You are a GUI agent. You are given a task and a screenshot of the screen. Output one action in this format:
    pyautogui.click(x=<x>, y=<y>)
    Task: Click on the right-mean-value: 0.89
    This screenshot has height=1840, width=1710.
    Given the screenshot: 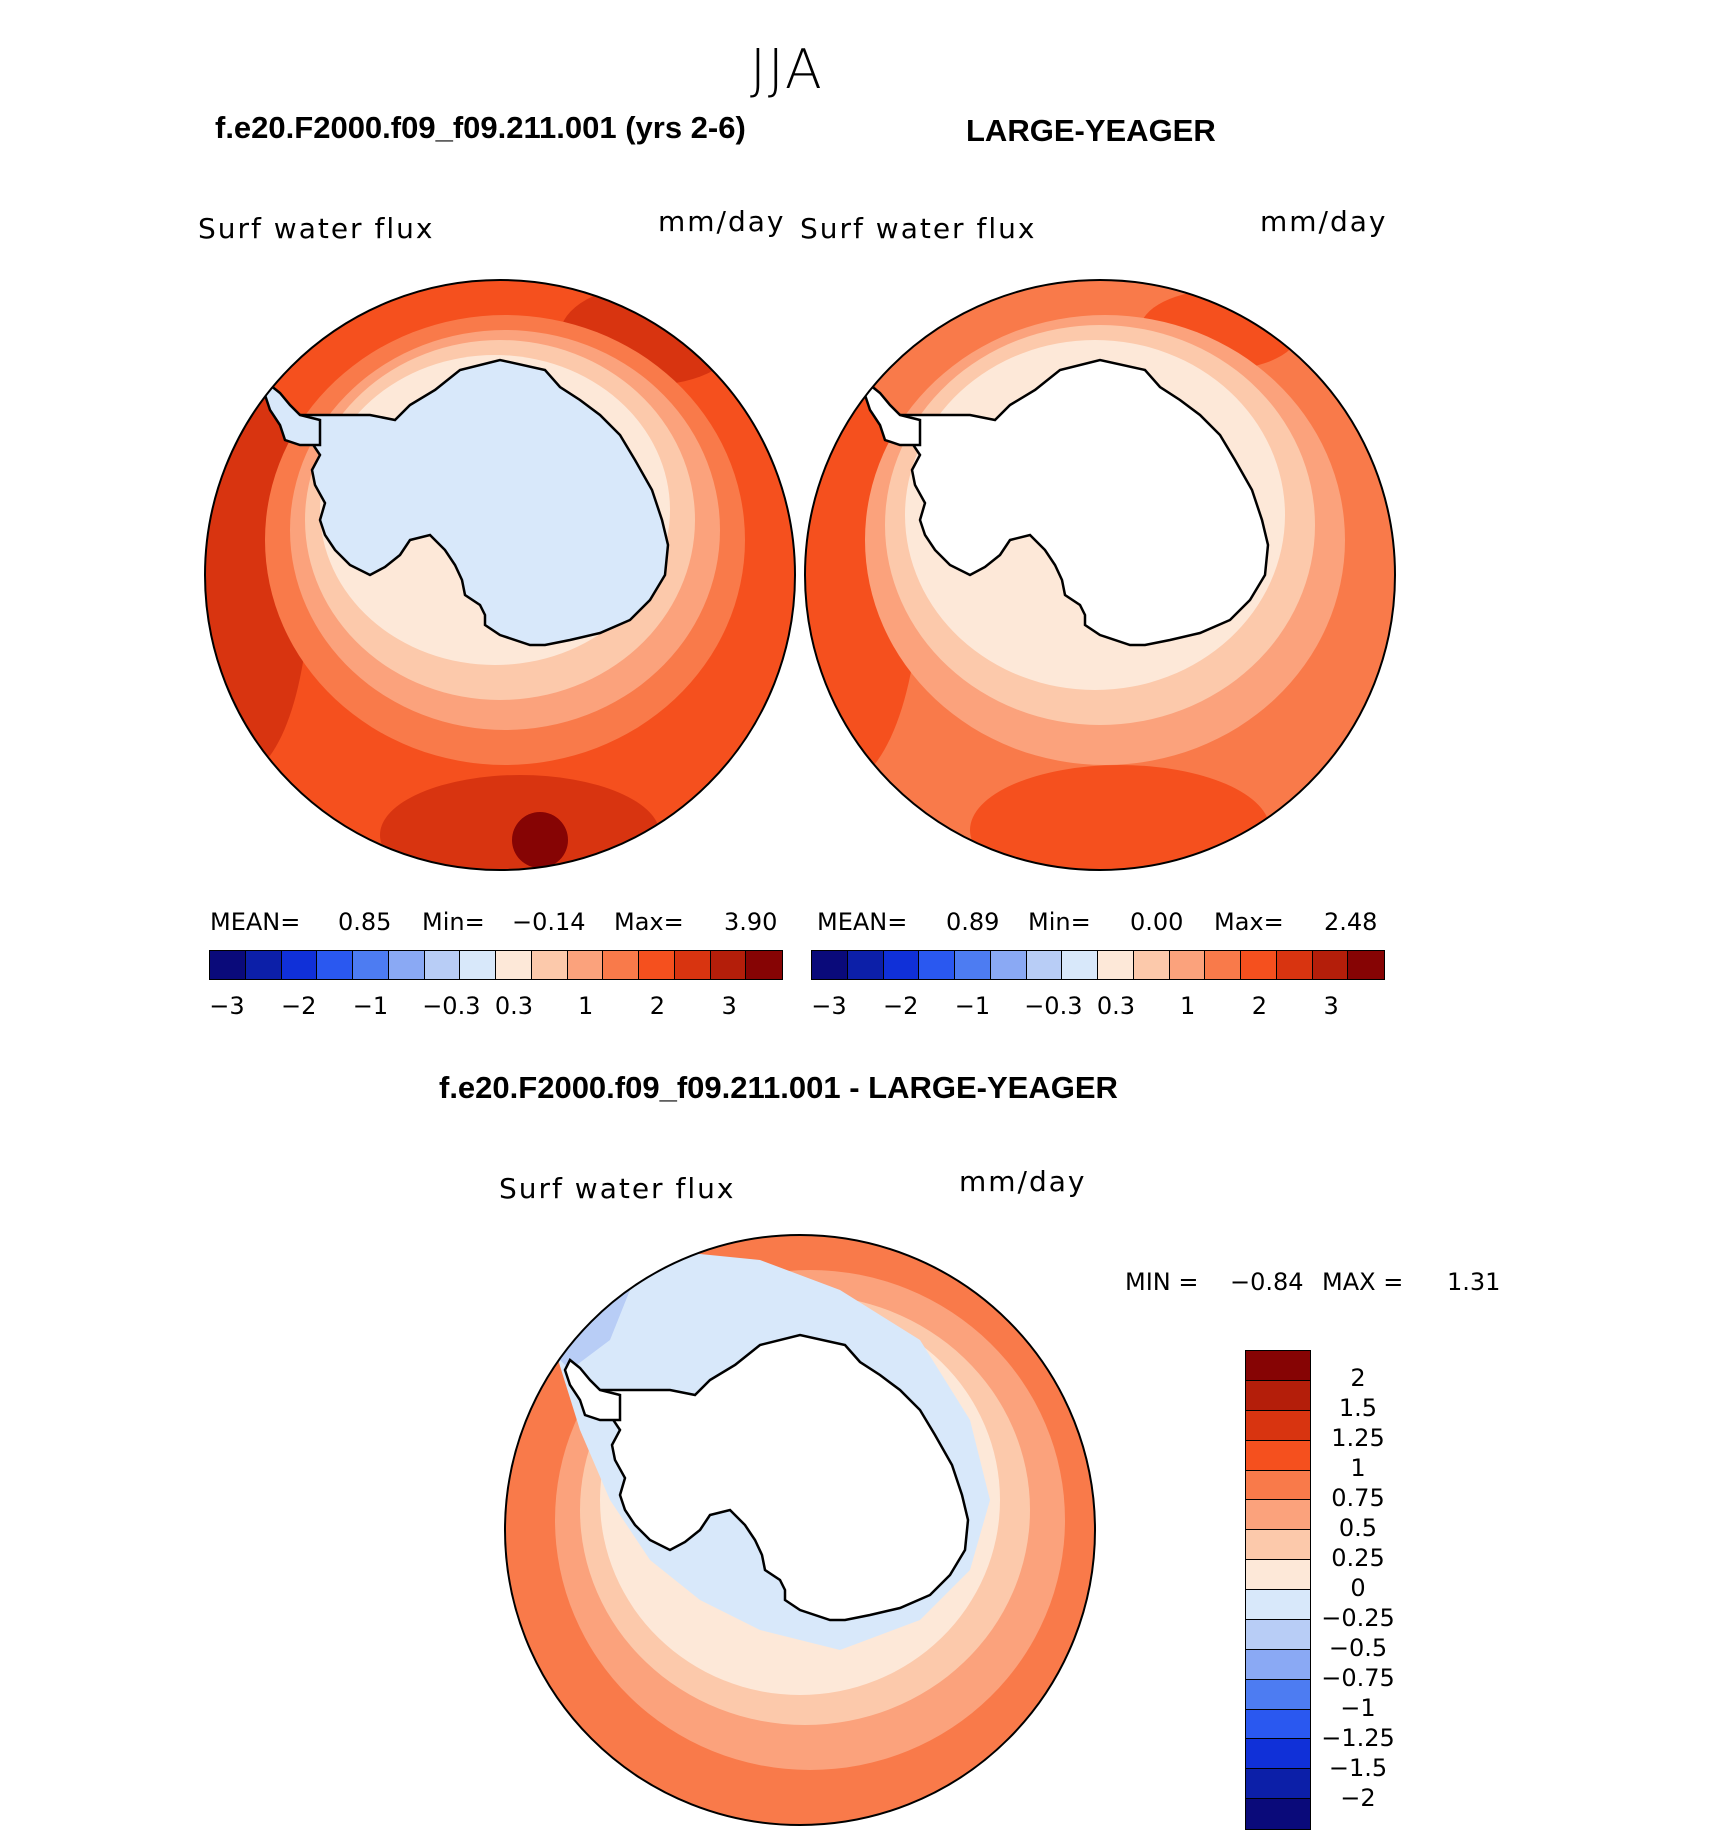 What is the action you would take?
    pyautogui.click(x=973, y=922)
    